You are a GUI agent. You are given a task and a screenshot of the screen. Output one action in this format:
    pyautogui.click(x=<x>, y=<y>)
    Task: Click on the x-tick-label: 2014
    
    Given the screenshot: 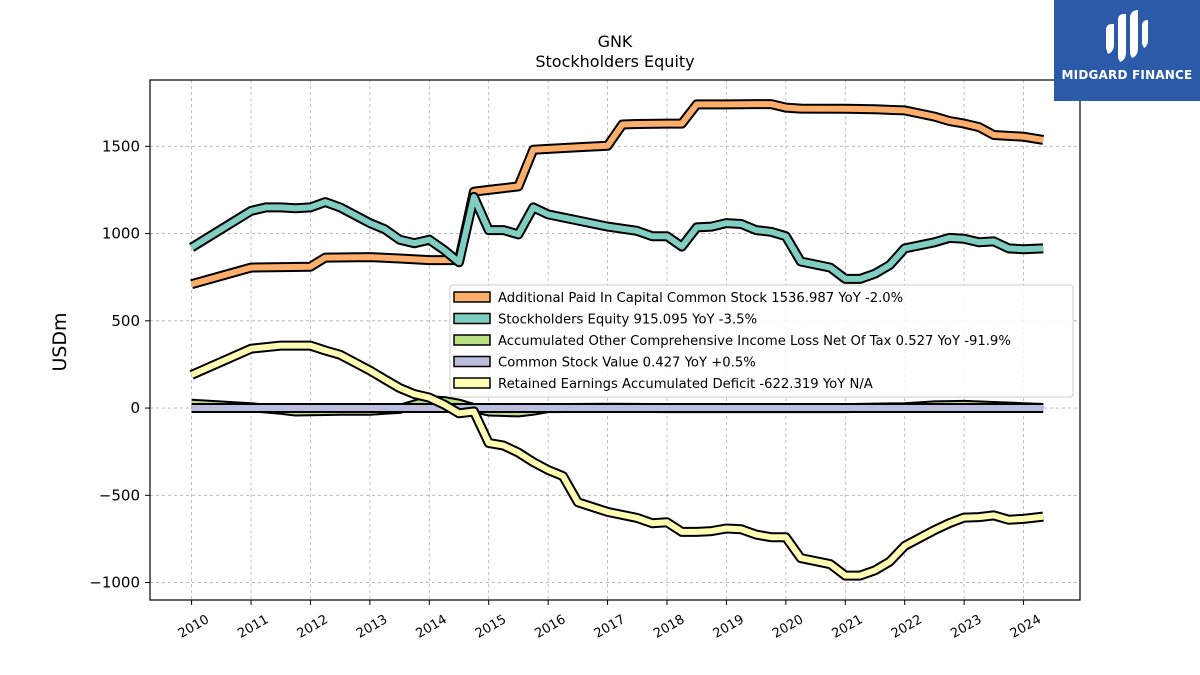 What is the action you would take?
    pyautogui.click(x=431, y=627)
    